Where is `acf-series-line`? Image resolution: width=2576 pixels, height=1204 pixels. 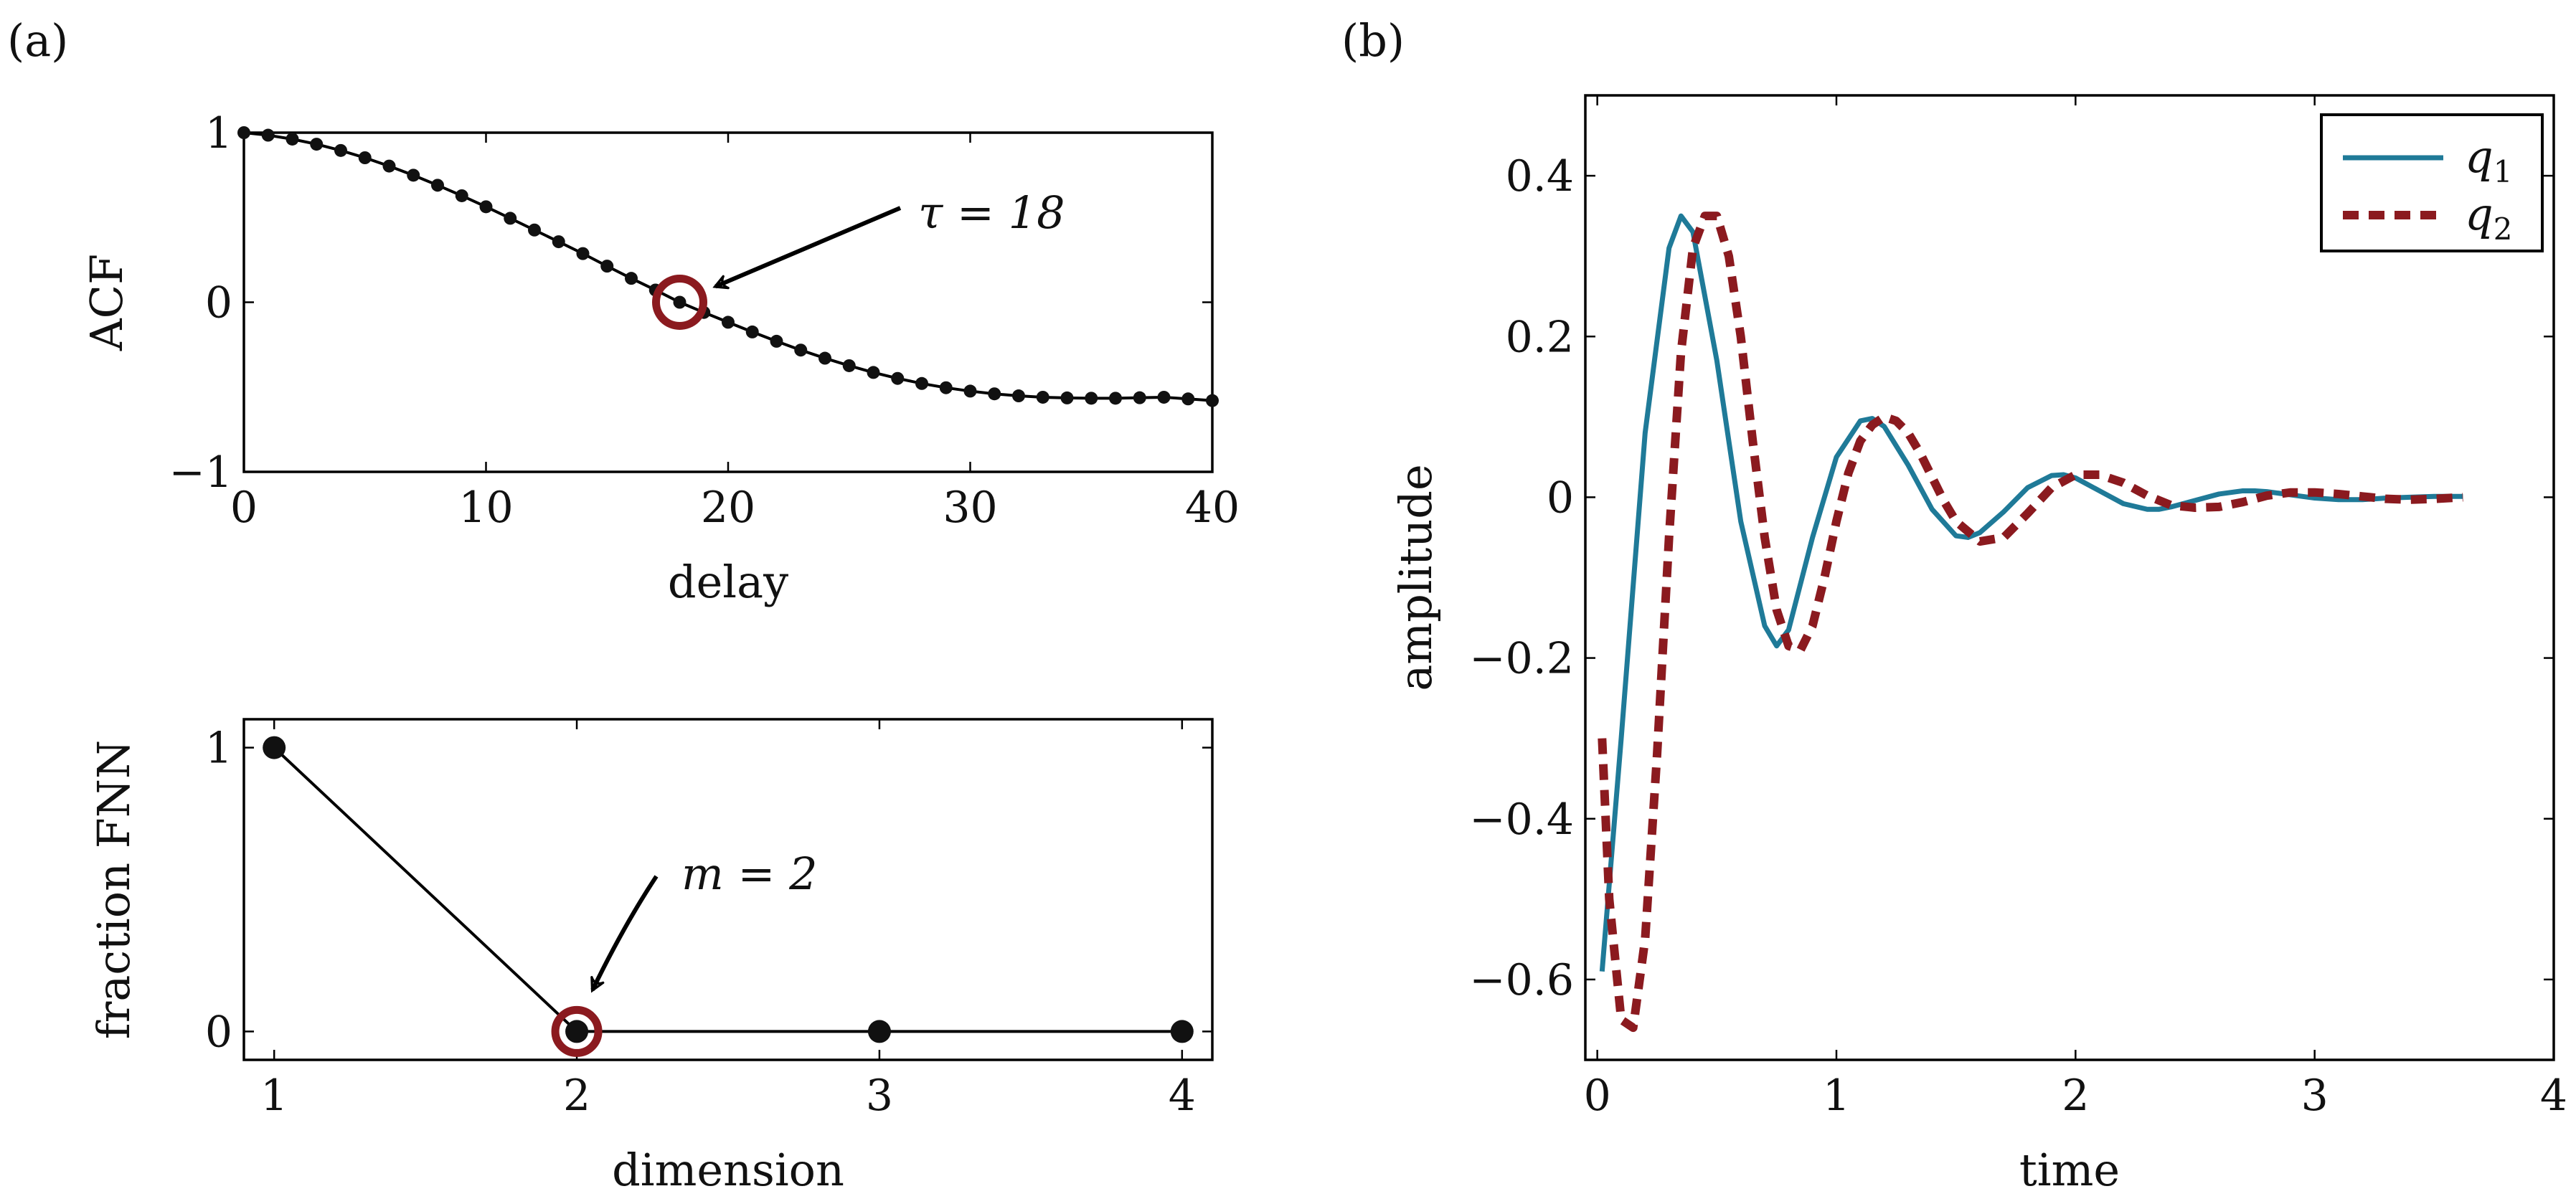 acf-series-line is located at coordinates (728, 266).